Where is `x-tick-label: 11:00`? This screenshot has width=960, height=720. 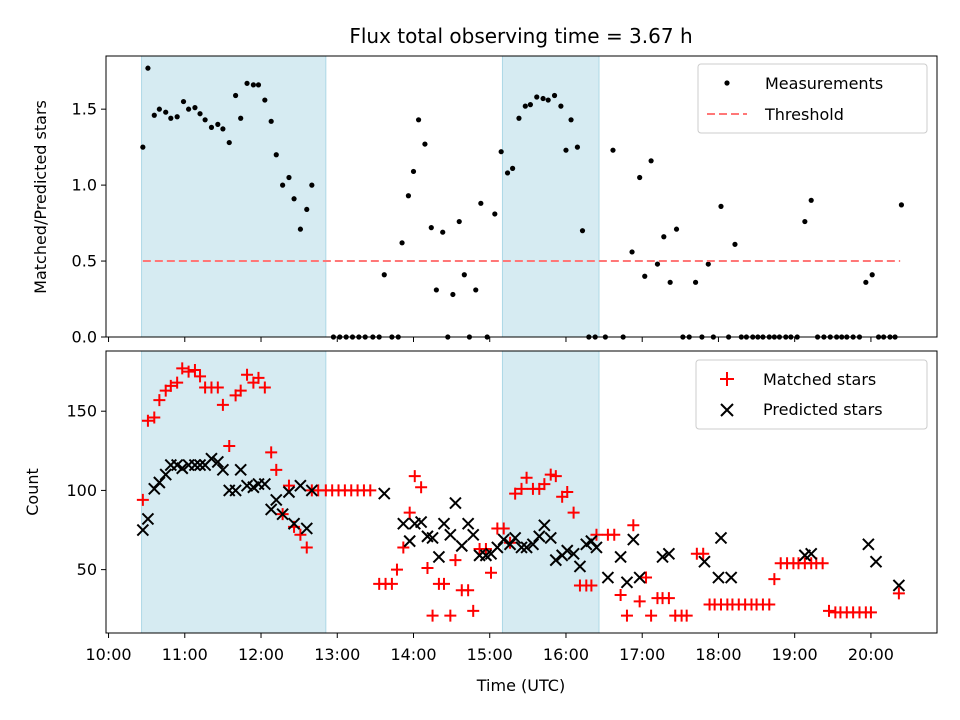 x-tick-label: 11:00 is located at coordinates (185, 654).